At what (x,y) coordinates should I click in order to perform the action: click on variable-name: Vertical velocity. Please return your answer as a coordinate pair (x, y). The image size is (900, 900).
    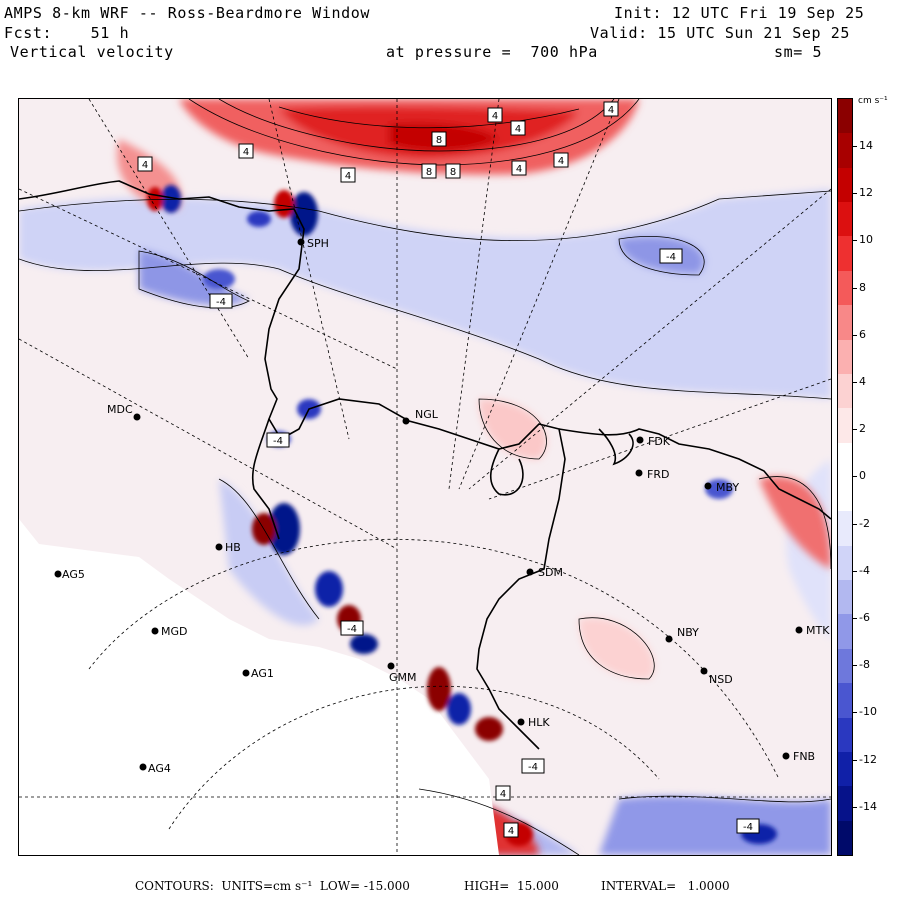
    Looking at the image, I should click on (92, 52).